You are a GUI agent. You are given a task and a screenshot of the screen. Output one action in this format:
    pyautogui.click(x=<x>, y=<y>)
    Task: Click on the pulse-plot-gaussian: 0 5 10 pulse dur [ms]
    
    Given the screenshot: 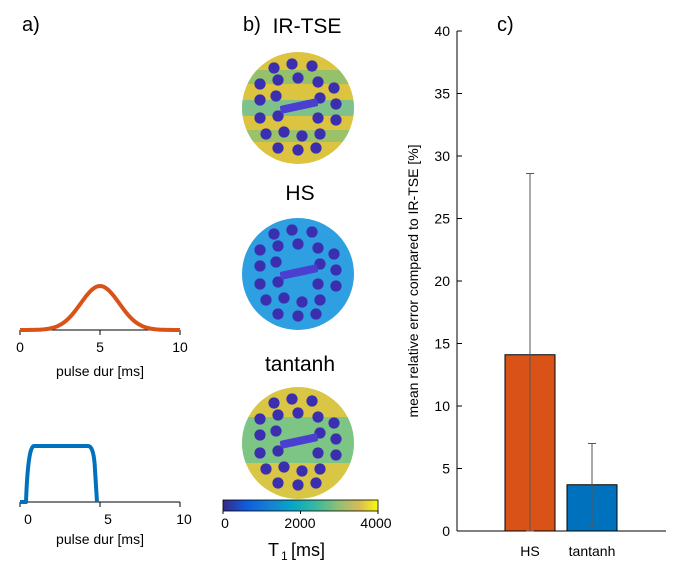 What is the action you would take?
    pyautogui.click(x=102, y=331)
    